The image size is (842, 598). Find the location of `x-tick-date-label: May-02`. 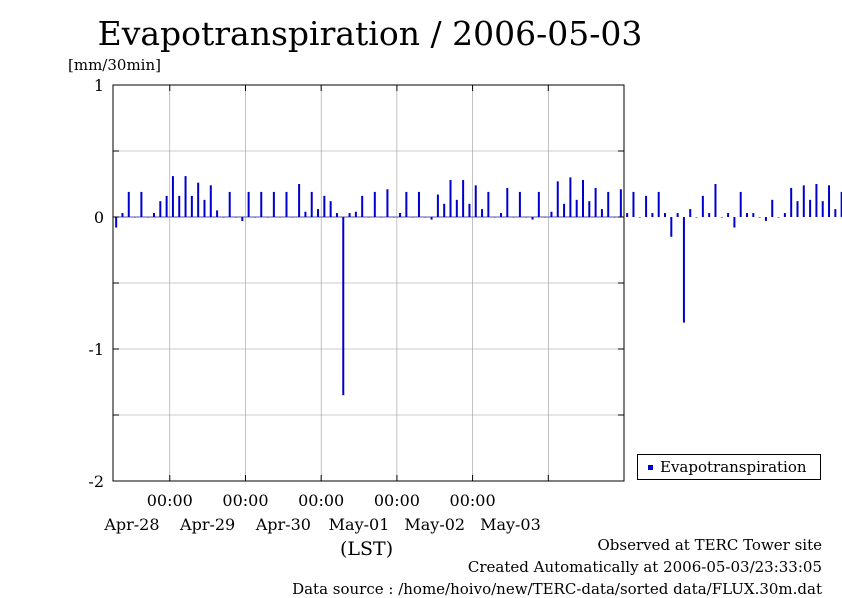

x-tick-date-label: May-02 is located at coordinates (434, 524).